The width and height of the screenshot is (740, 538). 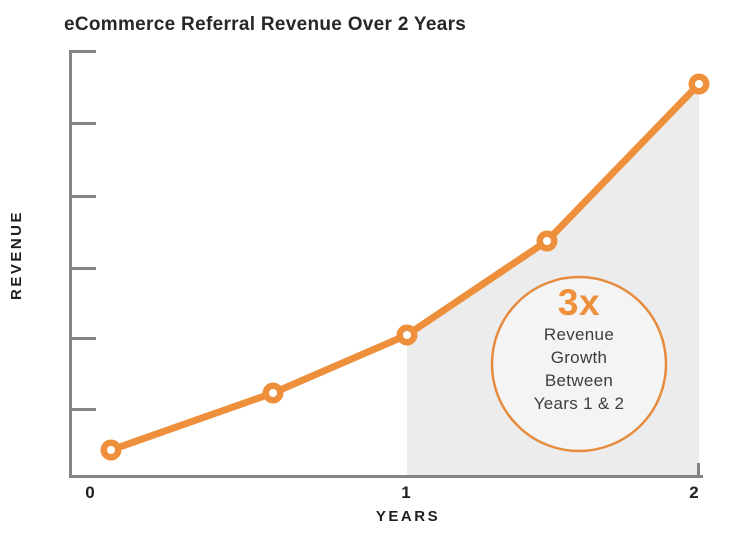 I want to click on chart-title: eCommerce Referral Revenue Over 2 Years, so click(x=265, y=24).